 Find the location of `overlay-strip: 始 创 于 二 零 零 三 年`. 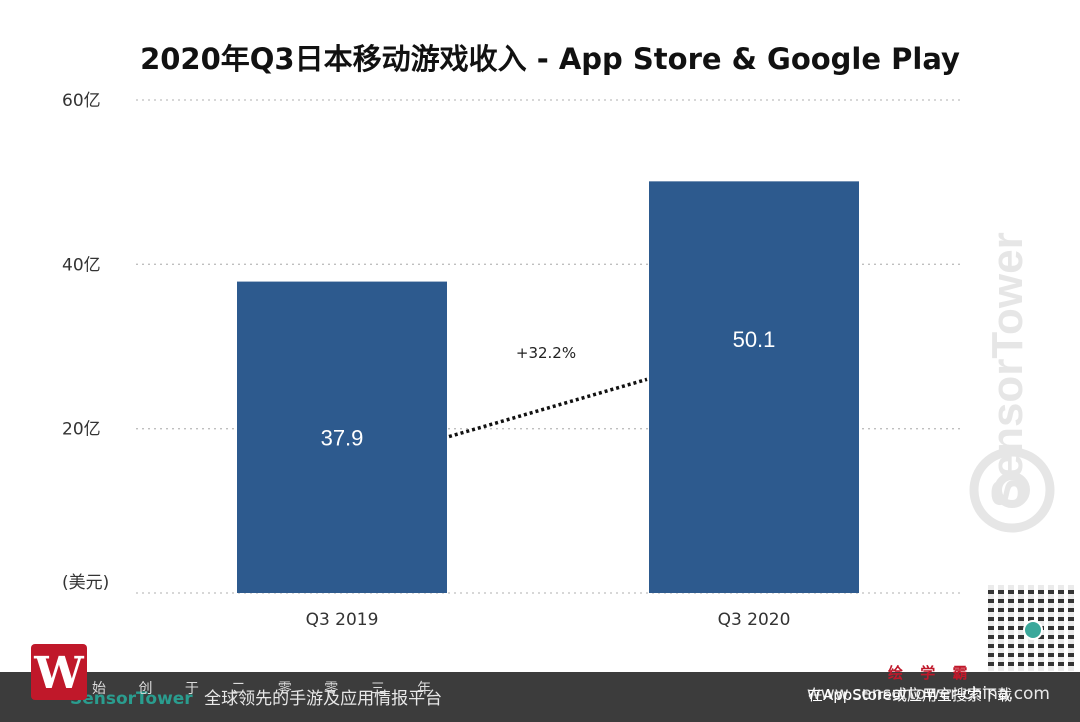

overlay-strip: 始 创 于 二 零 零 三 年 is located at coordinates (269, 689).